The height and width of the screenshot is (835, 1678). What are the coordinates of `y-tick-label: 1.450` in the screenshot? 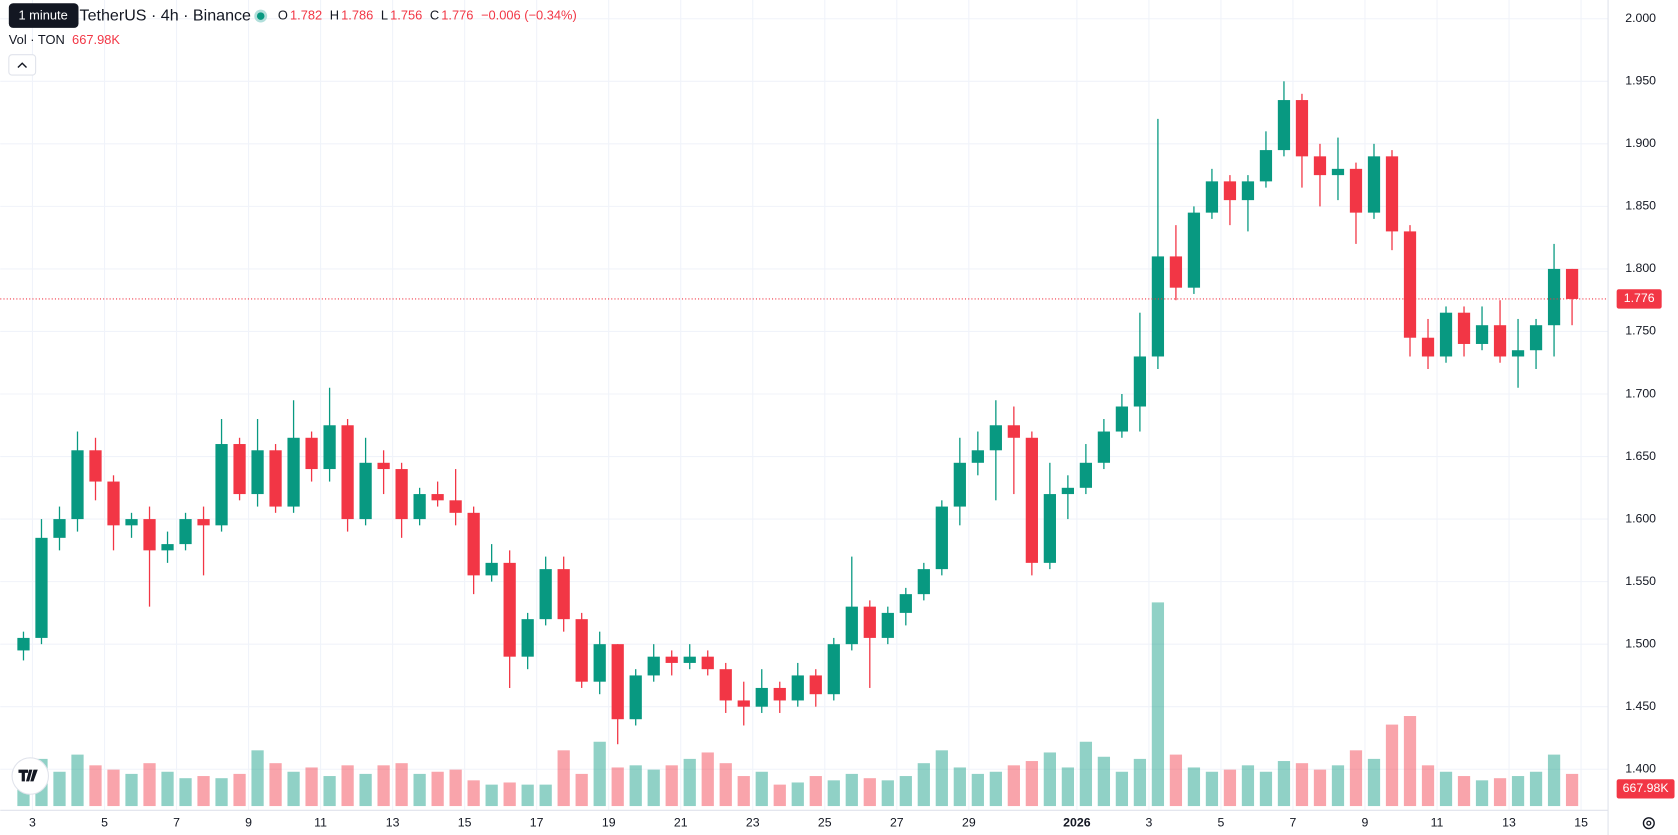 It's located at (1640, 706).